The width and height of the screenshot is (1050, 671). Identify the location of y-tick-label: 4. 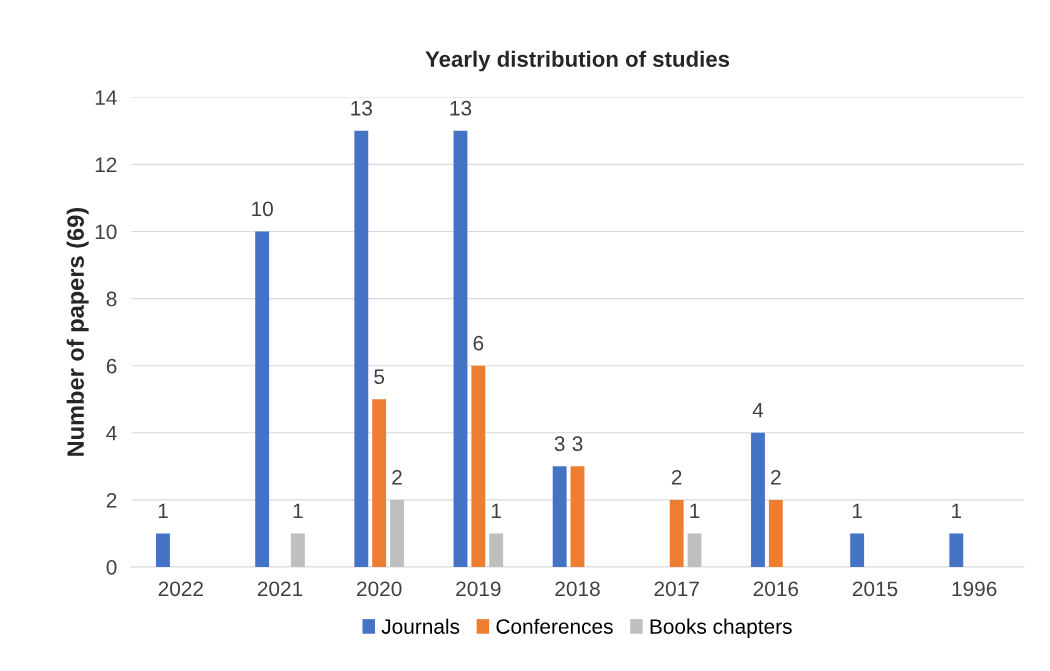
(111, 433).